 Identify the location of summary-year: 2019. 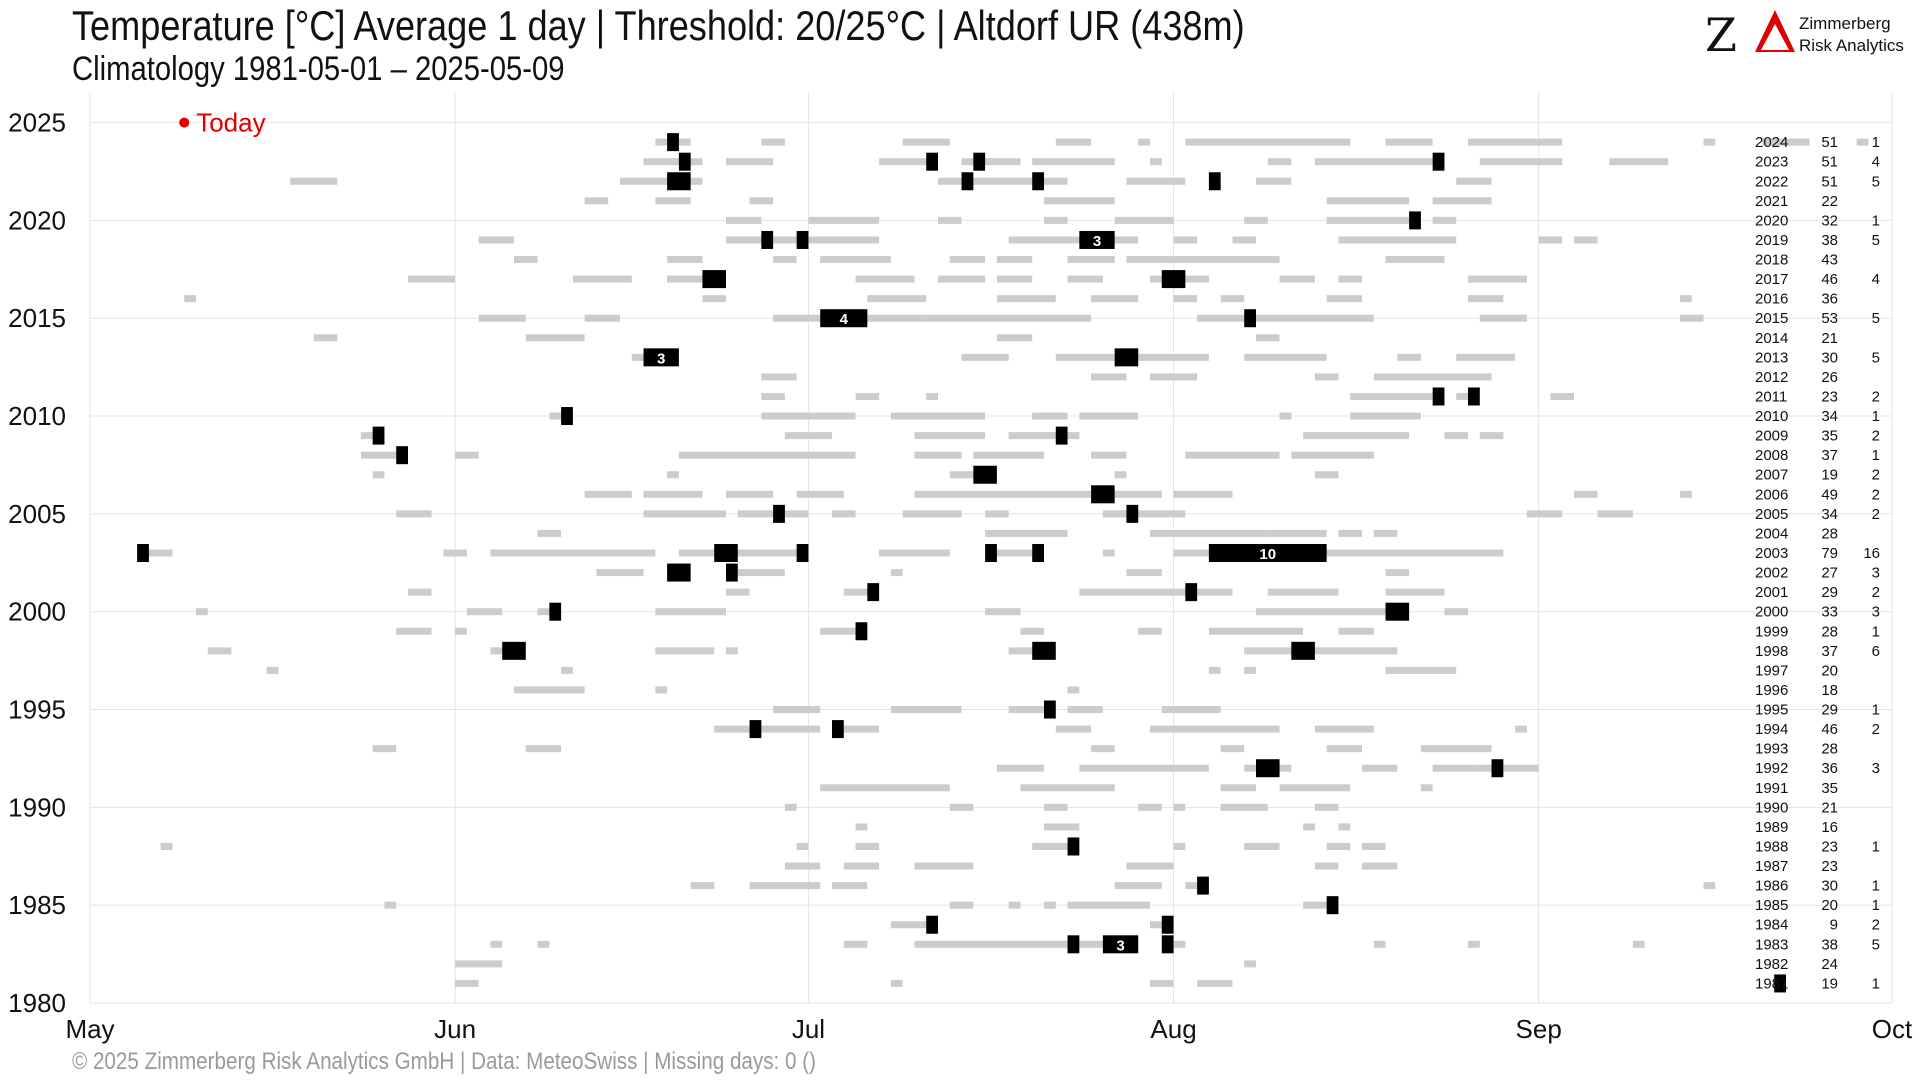
(1771, 240).